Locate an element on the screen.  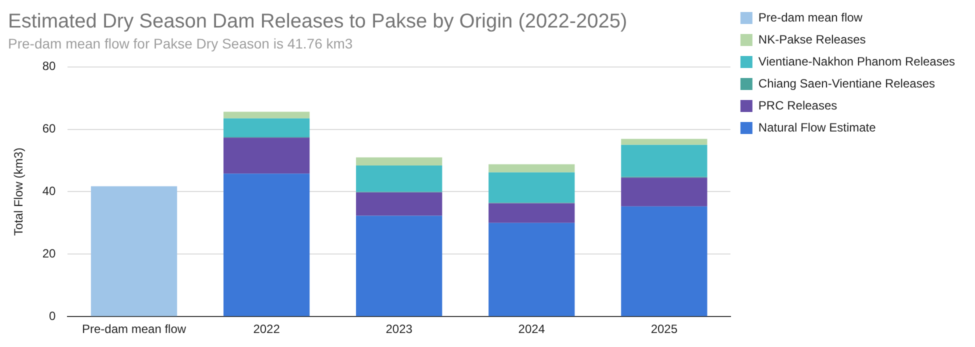
x-tick-label: 2024 is located at coordinates (532, 329).